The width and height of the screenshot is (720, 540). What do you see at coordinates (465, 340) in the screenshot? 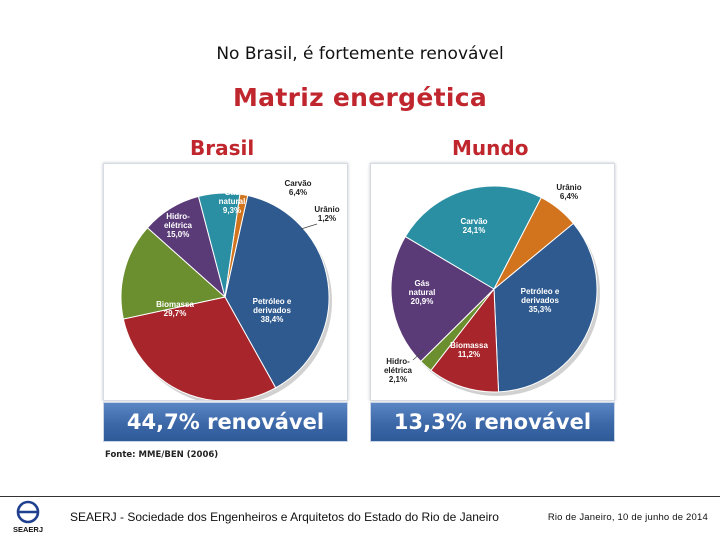
I see `mundo-slice-biomassa` at bounding box center [465, 340].